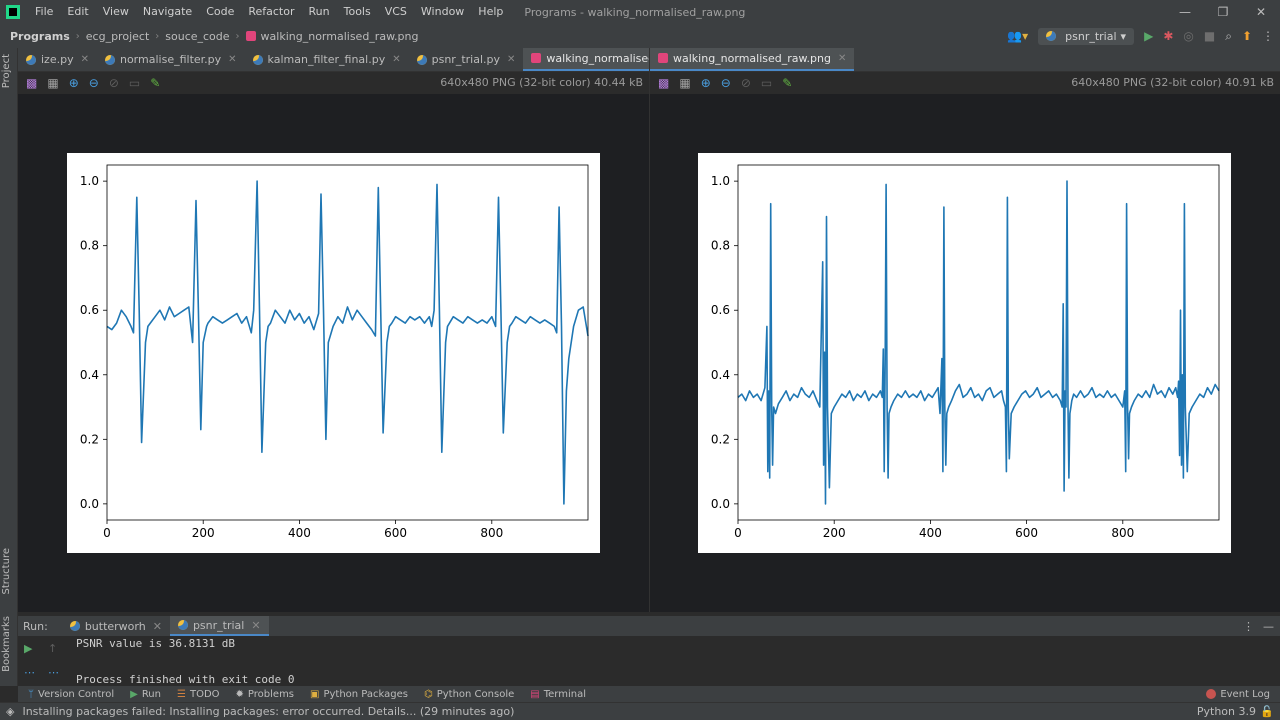  What do you see at coordinates (1086, 36) in the screenshot?
I see `run-configuration-select: psnr_trial ▾` at bounding box center [1086, 36].